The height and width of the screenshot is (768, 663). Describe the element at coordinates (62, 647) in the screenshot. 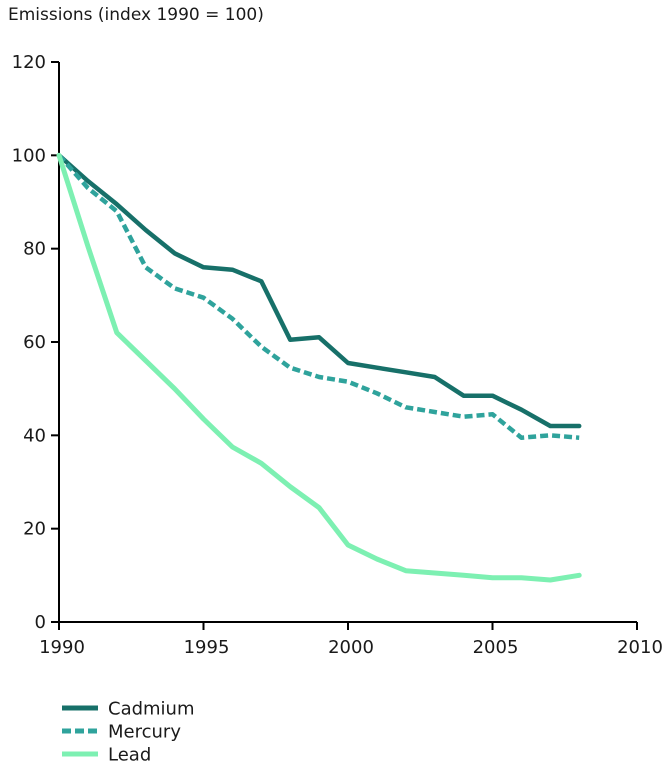

I see `x-axis-tick-label: 1990` at that location.